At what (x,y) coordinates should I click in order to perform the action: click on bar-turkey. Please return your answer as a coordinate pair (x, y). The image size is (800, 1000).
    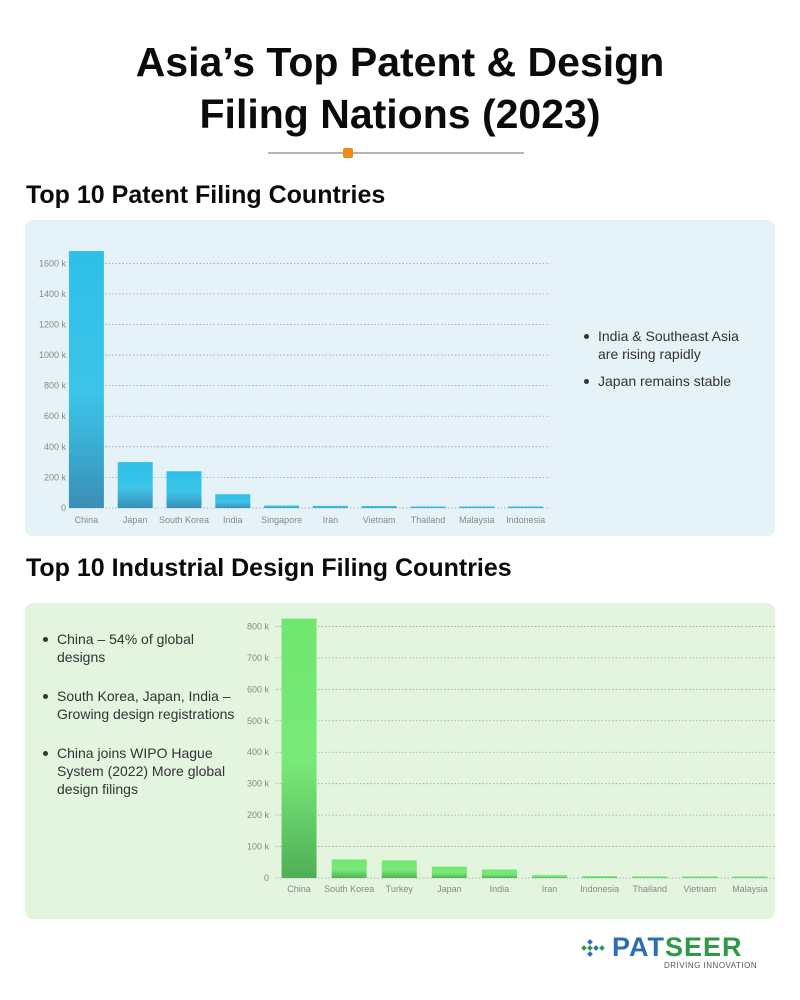
    Looking at the image, I should click on (399, 869).